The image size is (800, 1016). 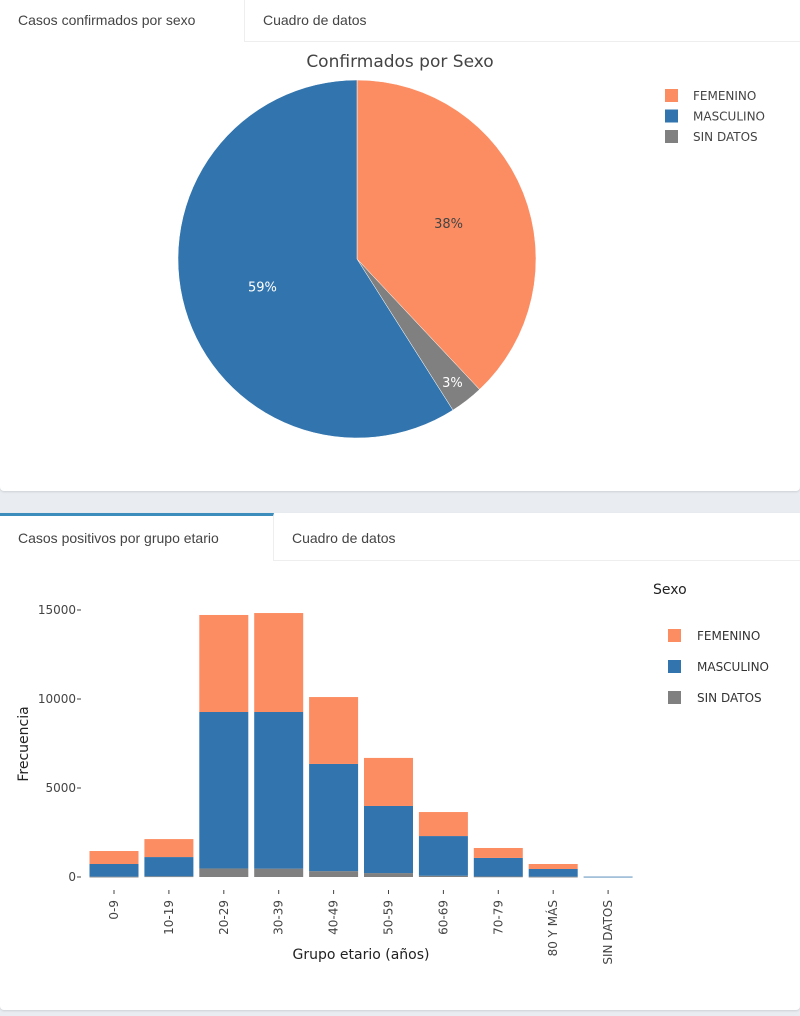 I want to click on y-axis-title: Frecuencia, so click(x=24, y=743).